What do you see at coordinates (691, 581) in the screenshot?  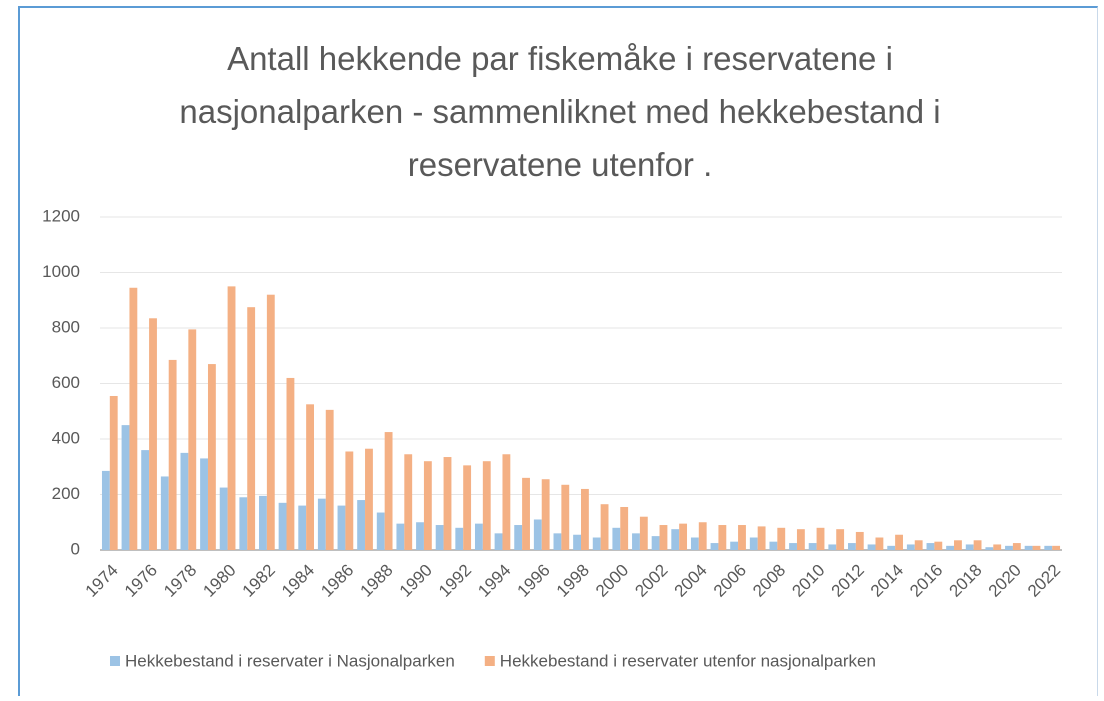 I see `x-tick-label: 2004` at bounding box center [691, 581].